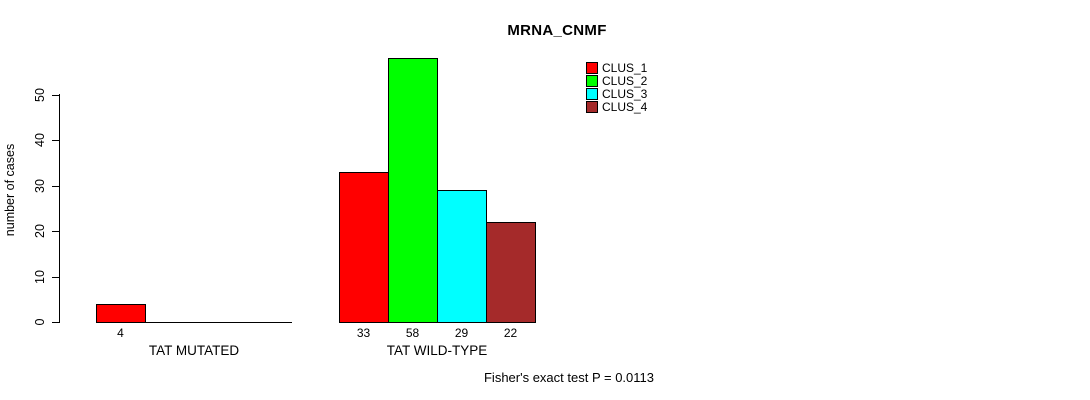  What do you see at coordinates (10, 190) in the screenshot?
I see `y-axis-title: number of cases` at bounding box center [10, 190].